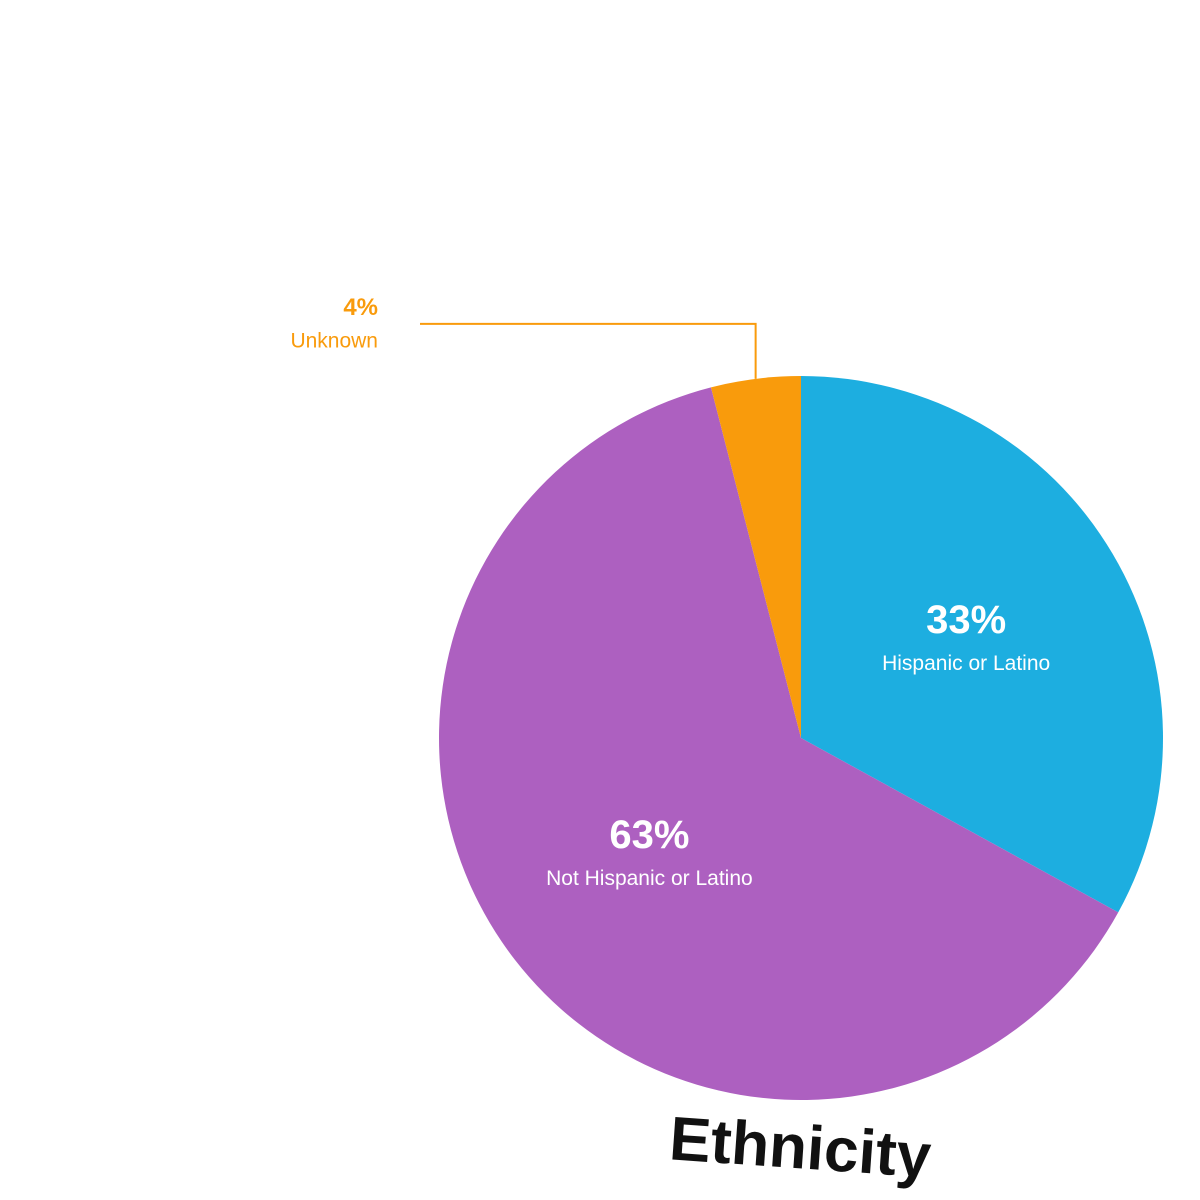 The image size is (1200, 1200). What do you see at coordinates (966, 620) in the screenshot?
I see `slice-value-label: 33%` at bounding box center [966, 620].